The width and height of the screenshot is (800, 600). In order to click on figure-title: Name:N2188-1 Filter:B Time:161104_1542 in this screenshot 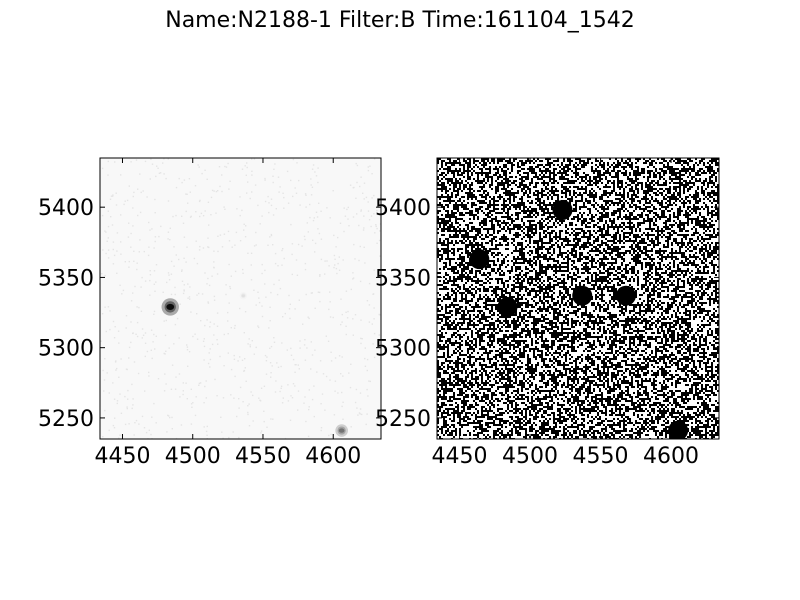, I will do `click(400, 20)`.